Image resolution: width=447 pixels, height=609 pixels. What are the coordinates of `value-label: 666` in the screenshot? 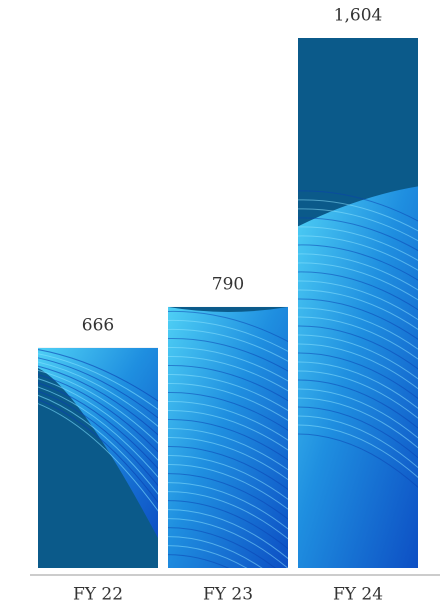 It's located at (98, 325).